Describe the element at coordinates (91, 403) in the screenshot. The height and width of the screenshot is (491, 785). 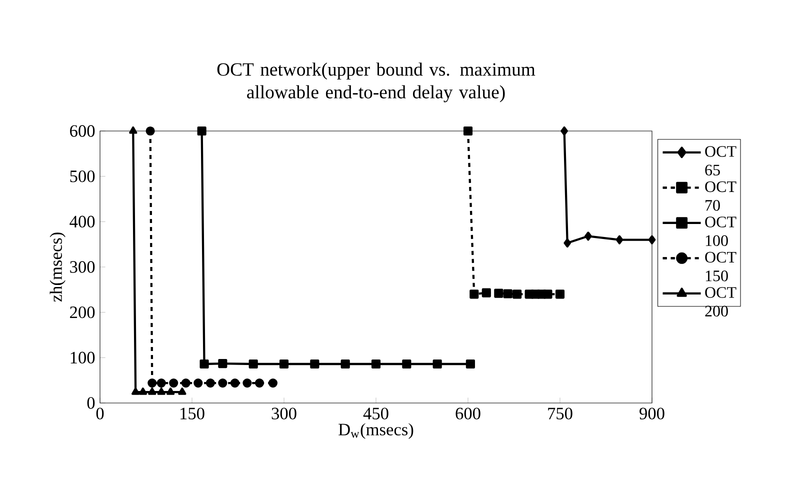
I see `y-tick-label: 0` at that location.